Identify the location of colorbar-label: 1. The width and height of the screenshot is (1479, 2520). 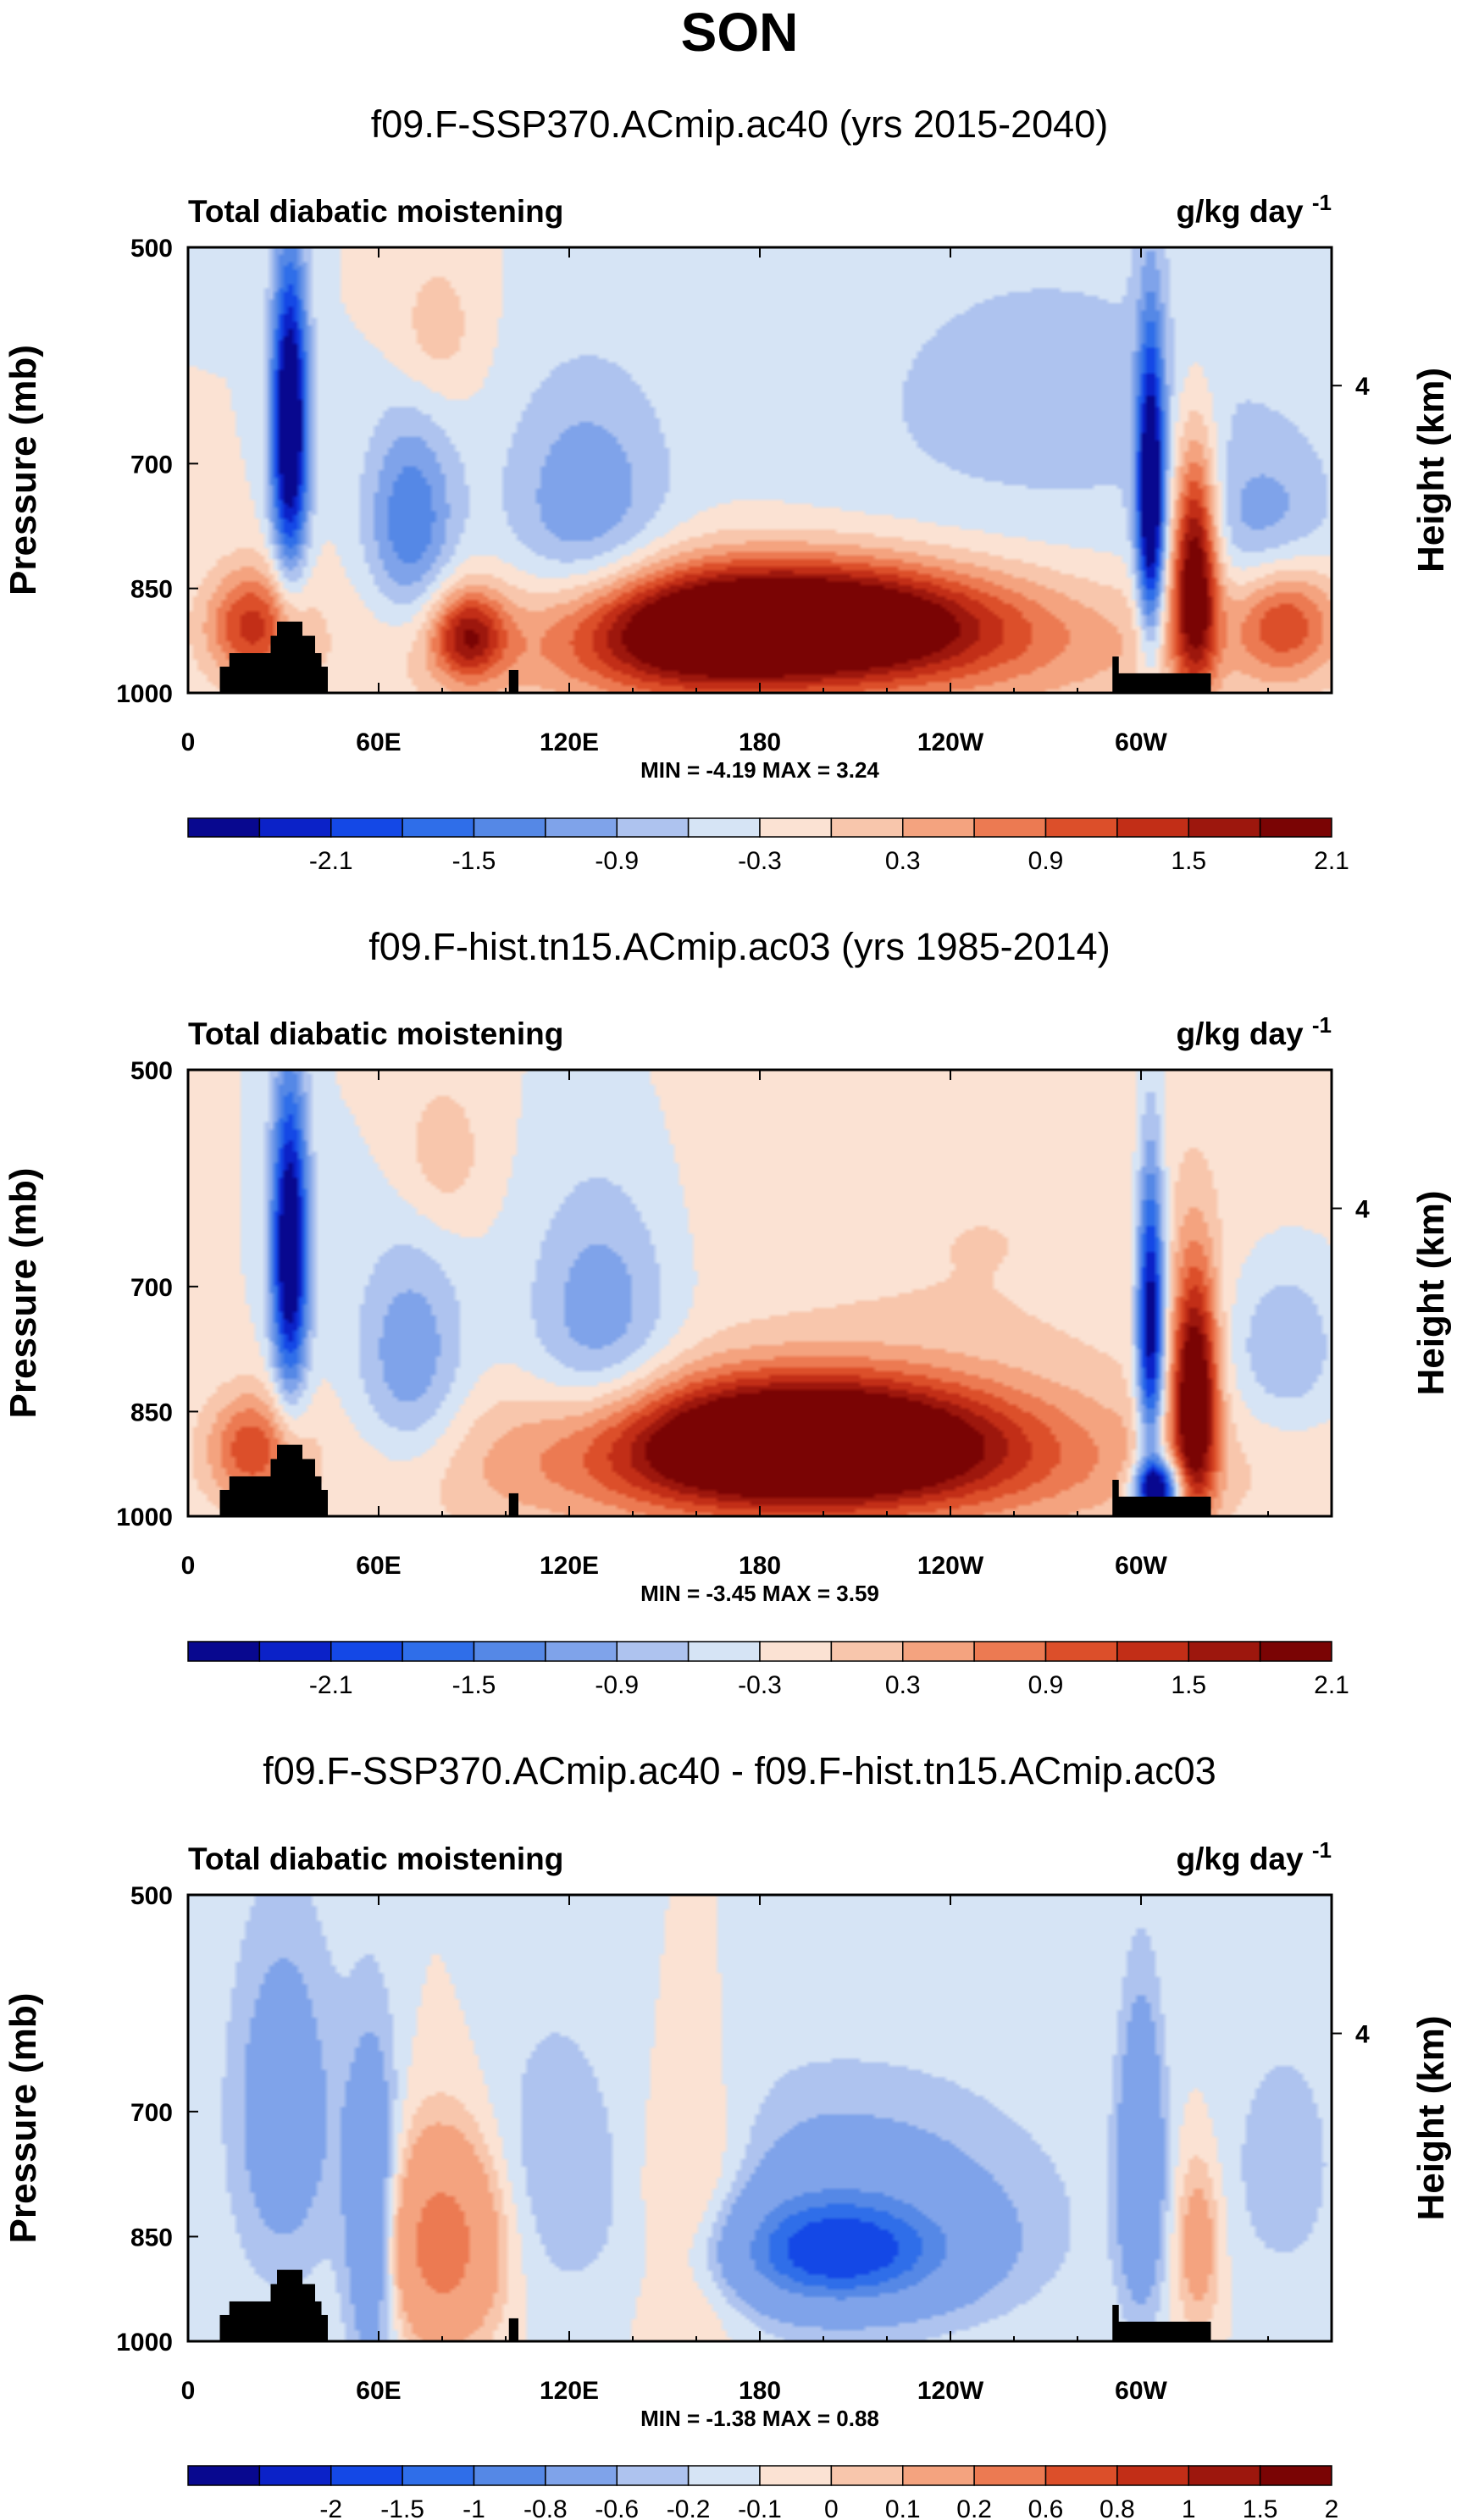
(1189, 2507).